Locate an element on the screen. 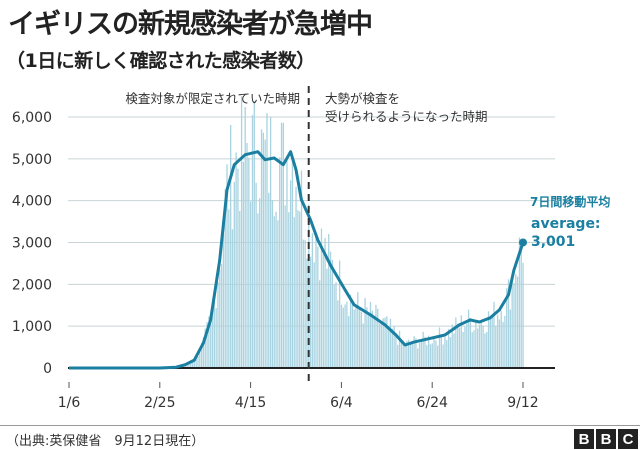 Image resolution: width=640 pixels, height=450 pixels. y-tick-label: 0 is located at coordinates (47, 369).